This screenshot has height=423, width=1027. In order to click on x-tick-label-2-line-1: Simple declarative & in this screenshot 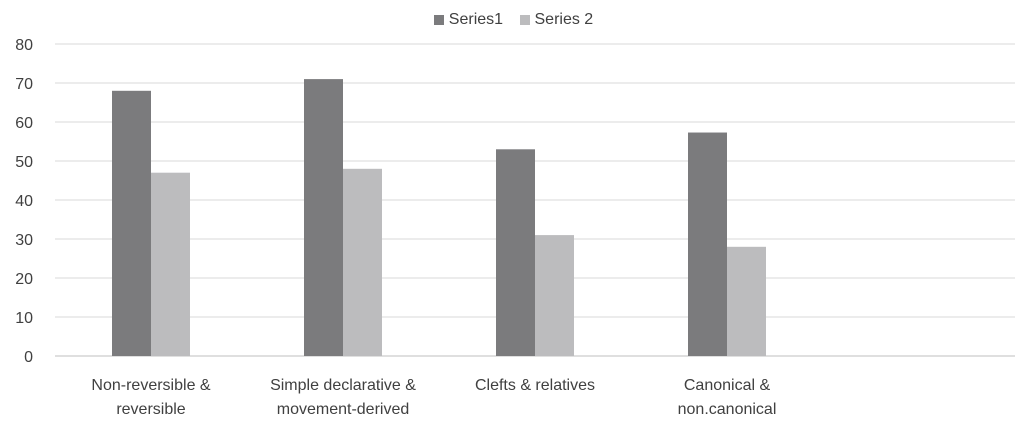, I will do `click(343, 385)`.